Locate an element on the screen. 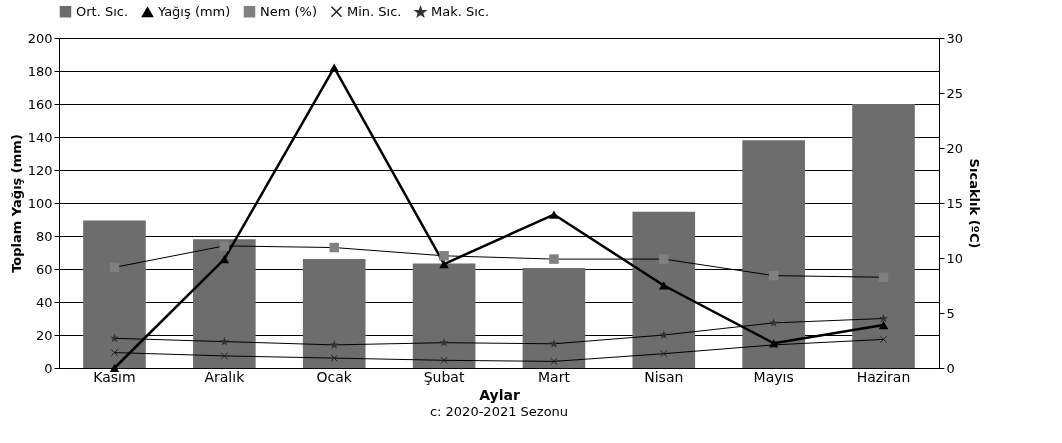 This screenshot has height=443, width=1062. y-tick-label: 200 is located at coordinates (40, 38).